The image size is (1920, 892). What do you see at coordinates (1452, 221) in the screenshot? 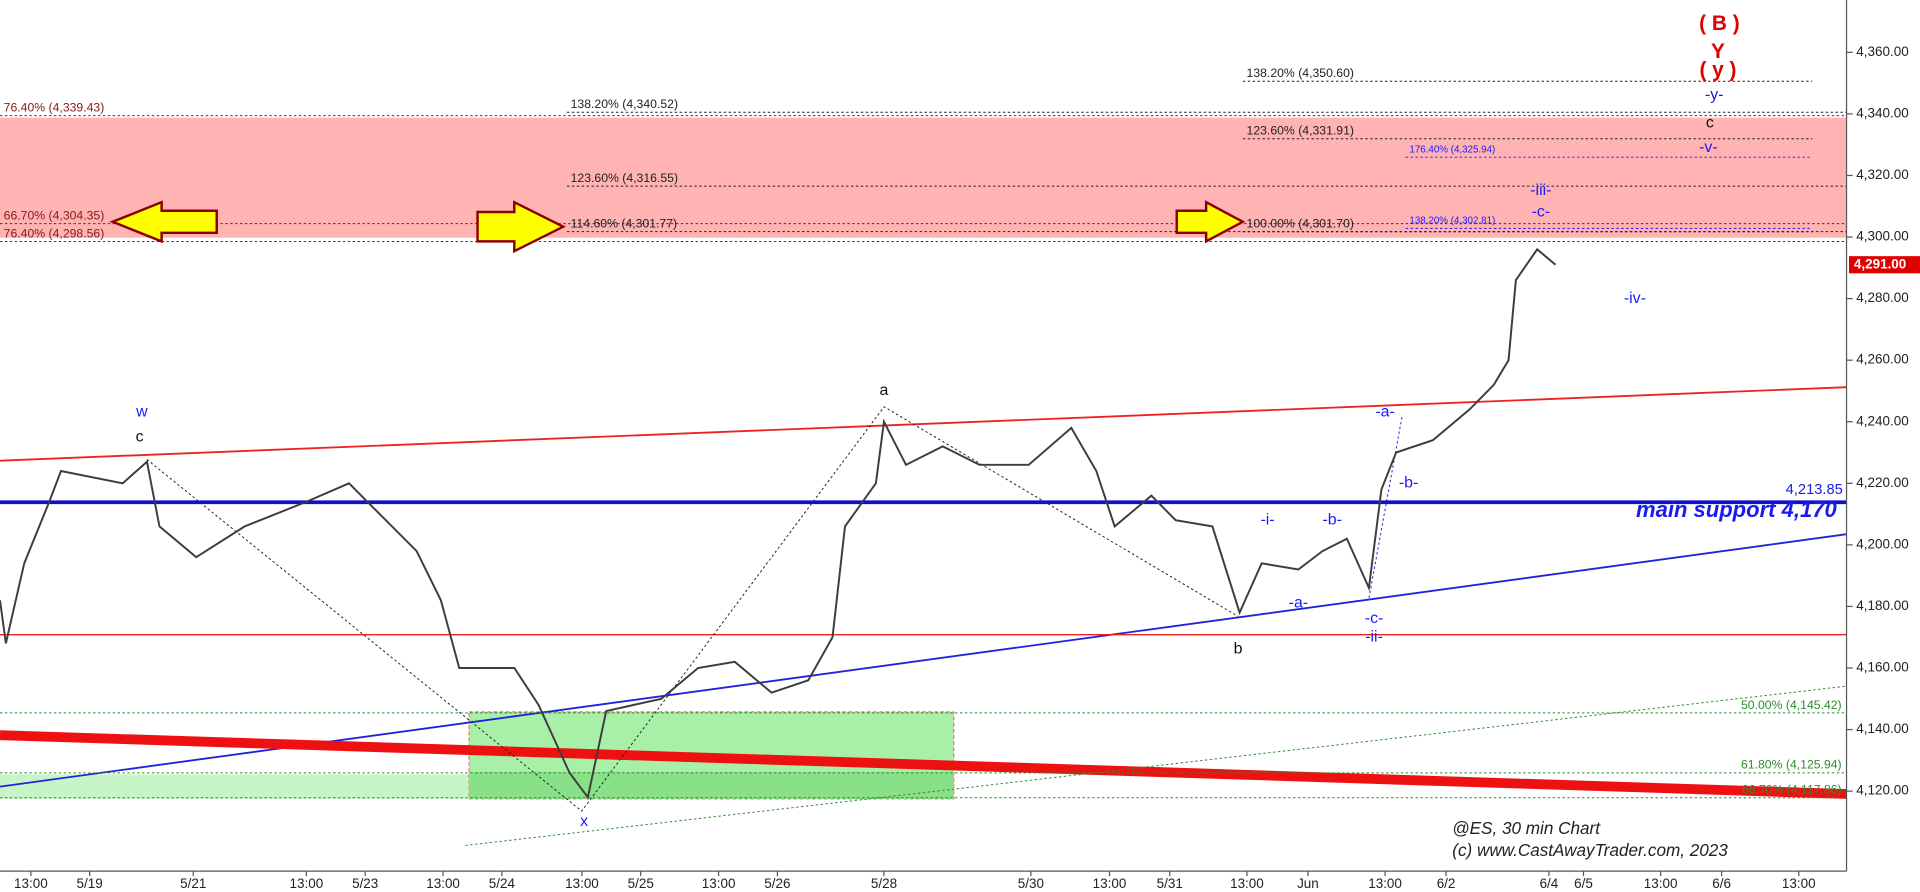
I see `fib-level-label: 138.20% (4,302.81)` at bounding box center [1452, 221].